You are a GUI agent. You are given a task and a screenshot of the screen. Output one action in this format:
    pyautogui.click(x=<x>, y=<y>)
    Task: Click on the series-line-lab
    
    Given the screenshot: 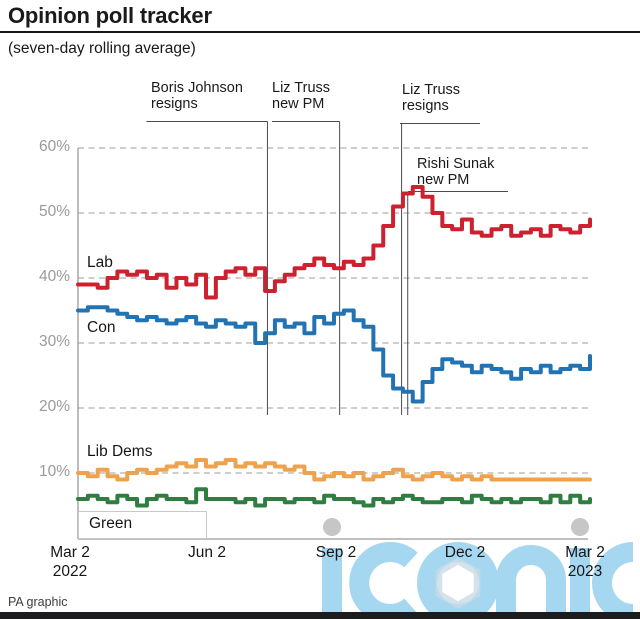 What is the action you would take?
    pyautogui.click(x=334, y=242)
    